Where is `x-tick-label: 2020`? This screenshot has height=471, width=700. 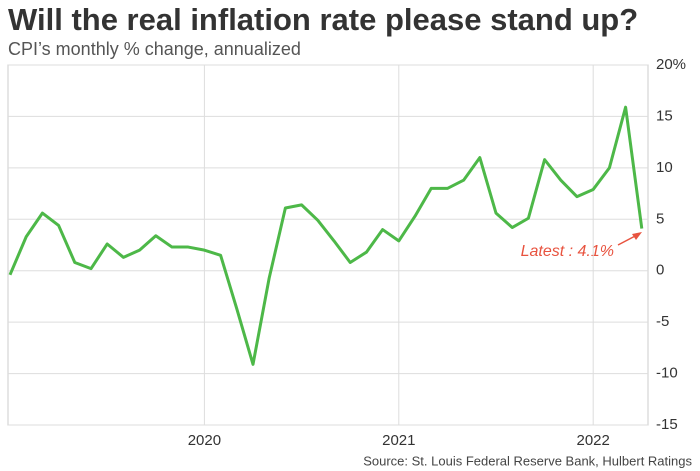
x-tick-label: 2020 is located at coordinates (204, 440).